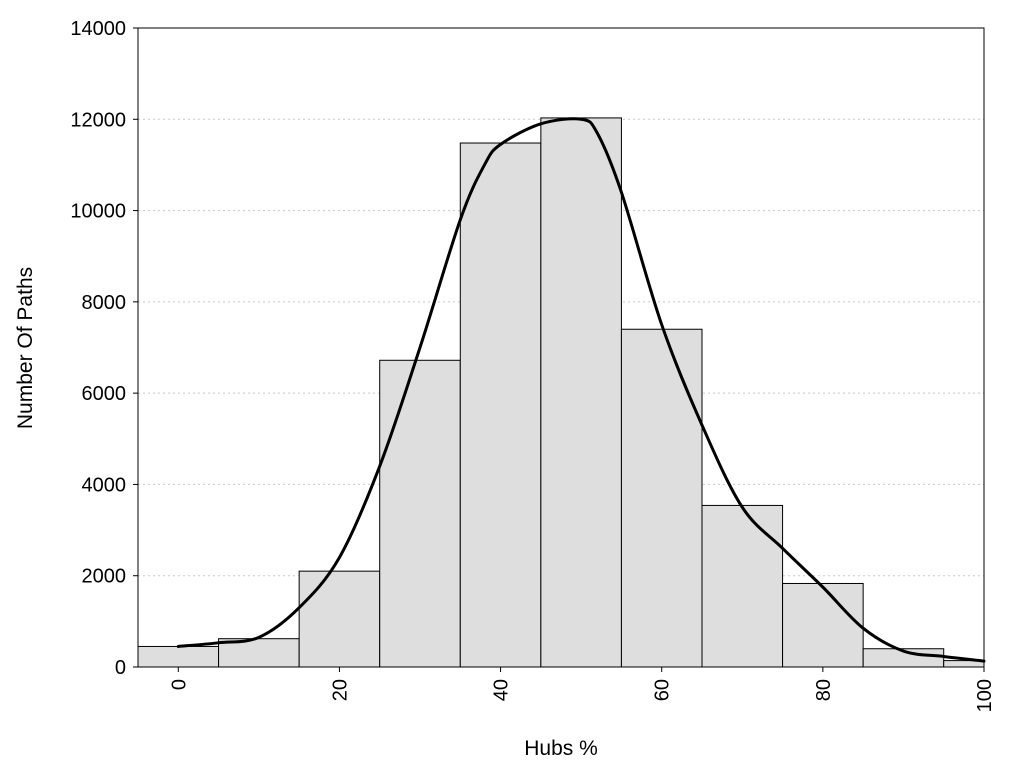  I want to click on y-tick-label-6000: 6000, so click(104, 394).